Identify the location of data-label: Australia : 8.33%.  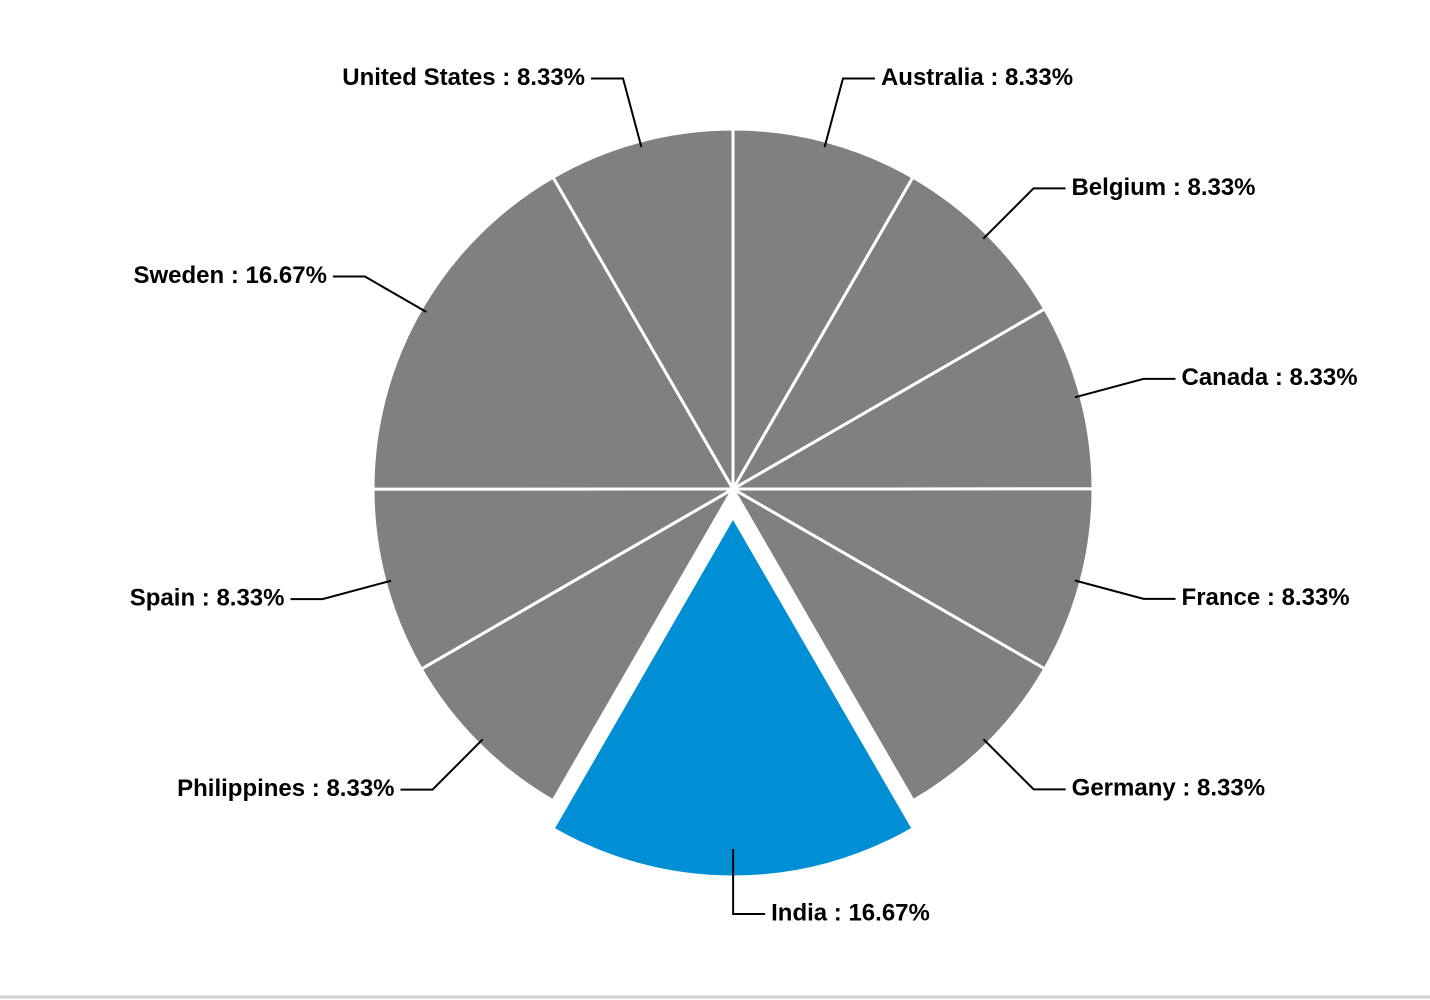
(977, 77).